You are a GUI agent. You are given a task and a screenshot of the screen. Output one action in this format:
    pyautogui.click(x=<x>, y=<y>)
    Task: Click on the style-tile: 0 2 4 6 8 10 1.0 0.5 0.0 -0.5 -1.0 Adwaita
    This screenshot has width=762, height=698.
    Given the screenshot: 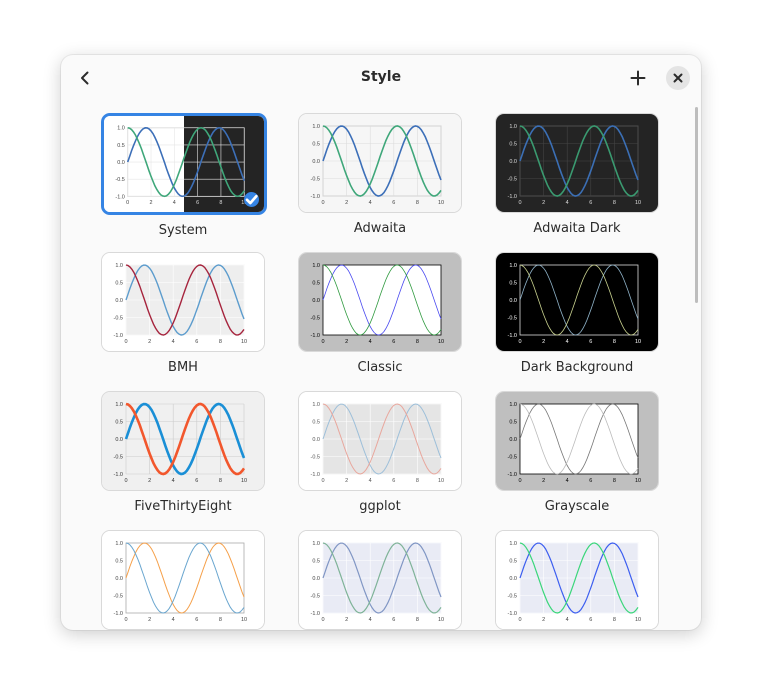 What is the action you would take?
    pyautogui.click(x=380, y=174)
    